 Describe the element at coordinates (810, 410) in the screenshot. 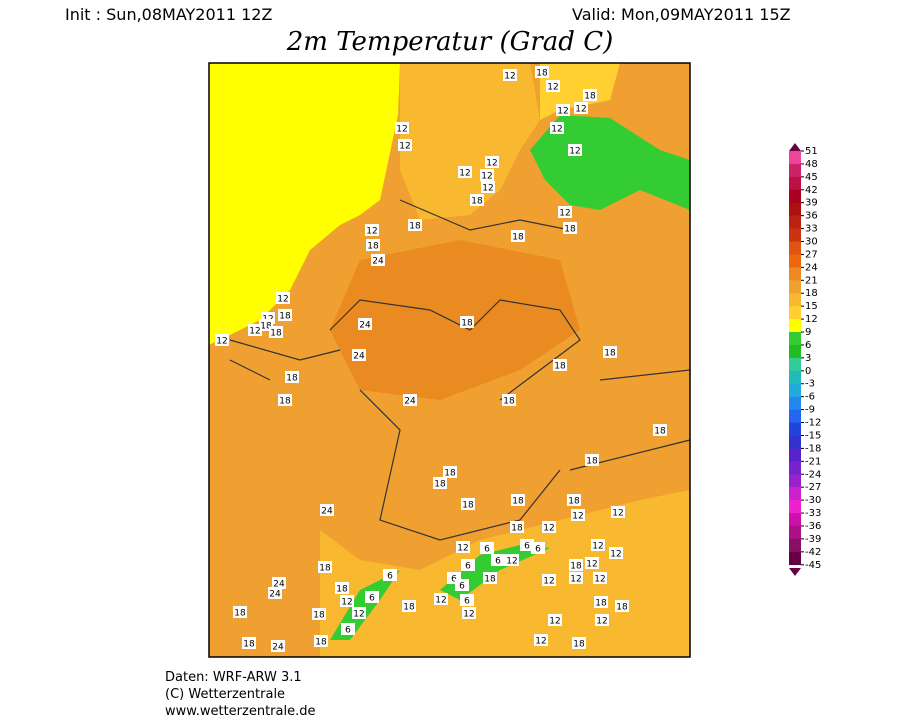

I see `colorbar-label: -9` at that location.